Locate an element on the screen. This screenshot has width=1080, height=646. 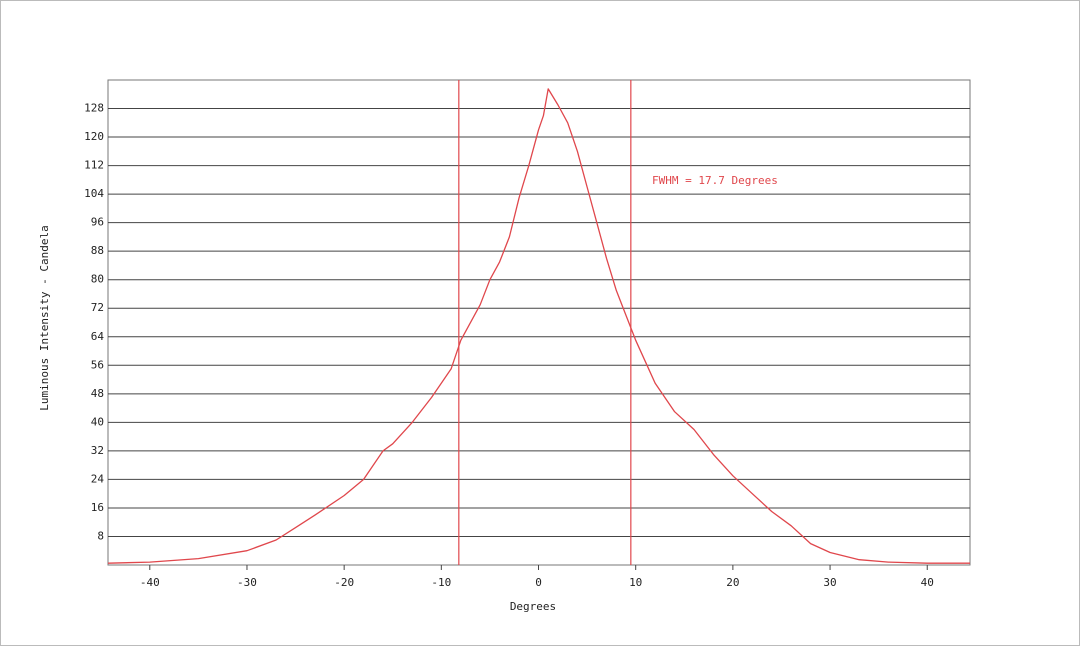
y-tick-label: 24 is located at coordinates (98, 478).